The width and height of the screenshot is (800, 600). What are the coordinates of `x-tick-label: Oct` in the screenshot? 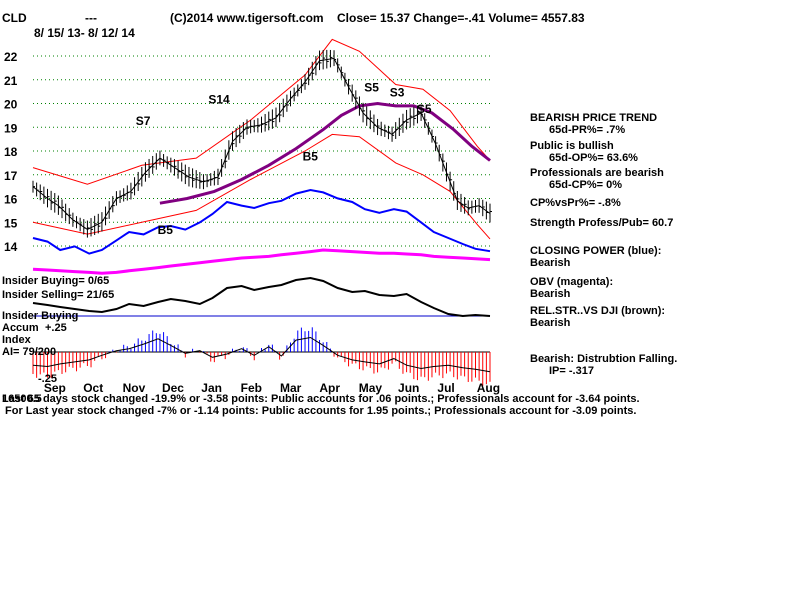 It's located at (93, 388).